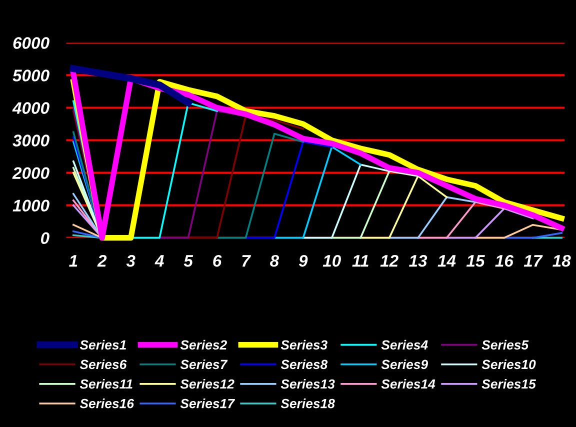 This screenshot has height=427, width=576. Describe the element at coordinates (31, 206) in the screenshot. I see `y-tick-label: 1000` at that location.